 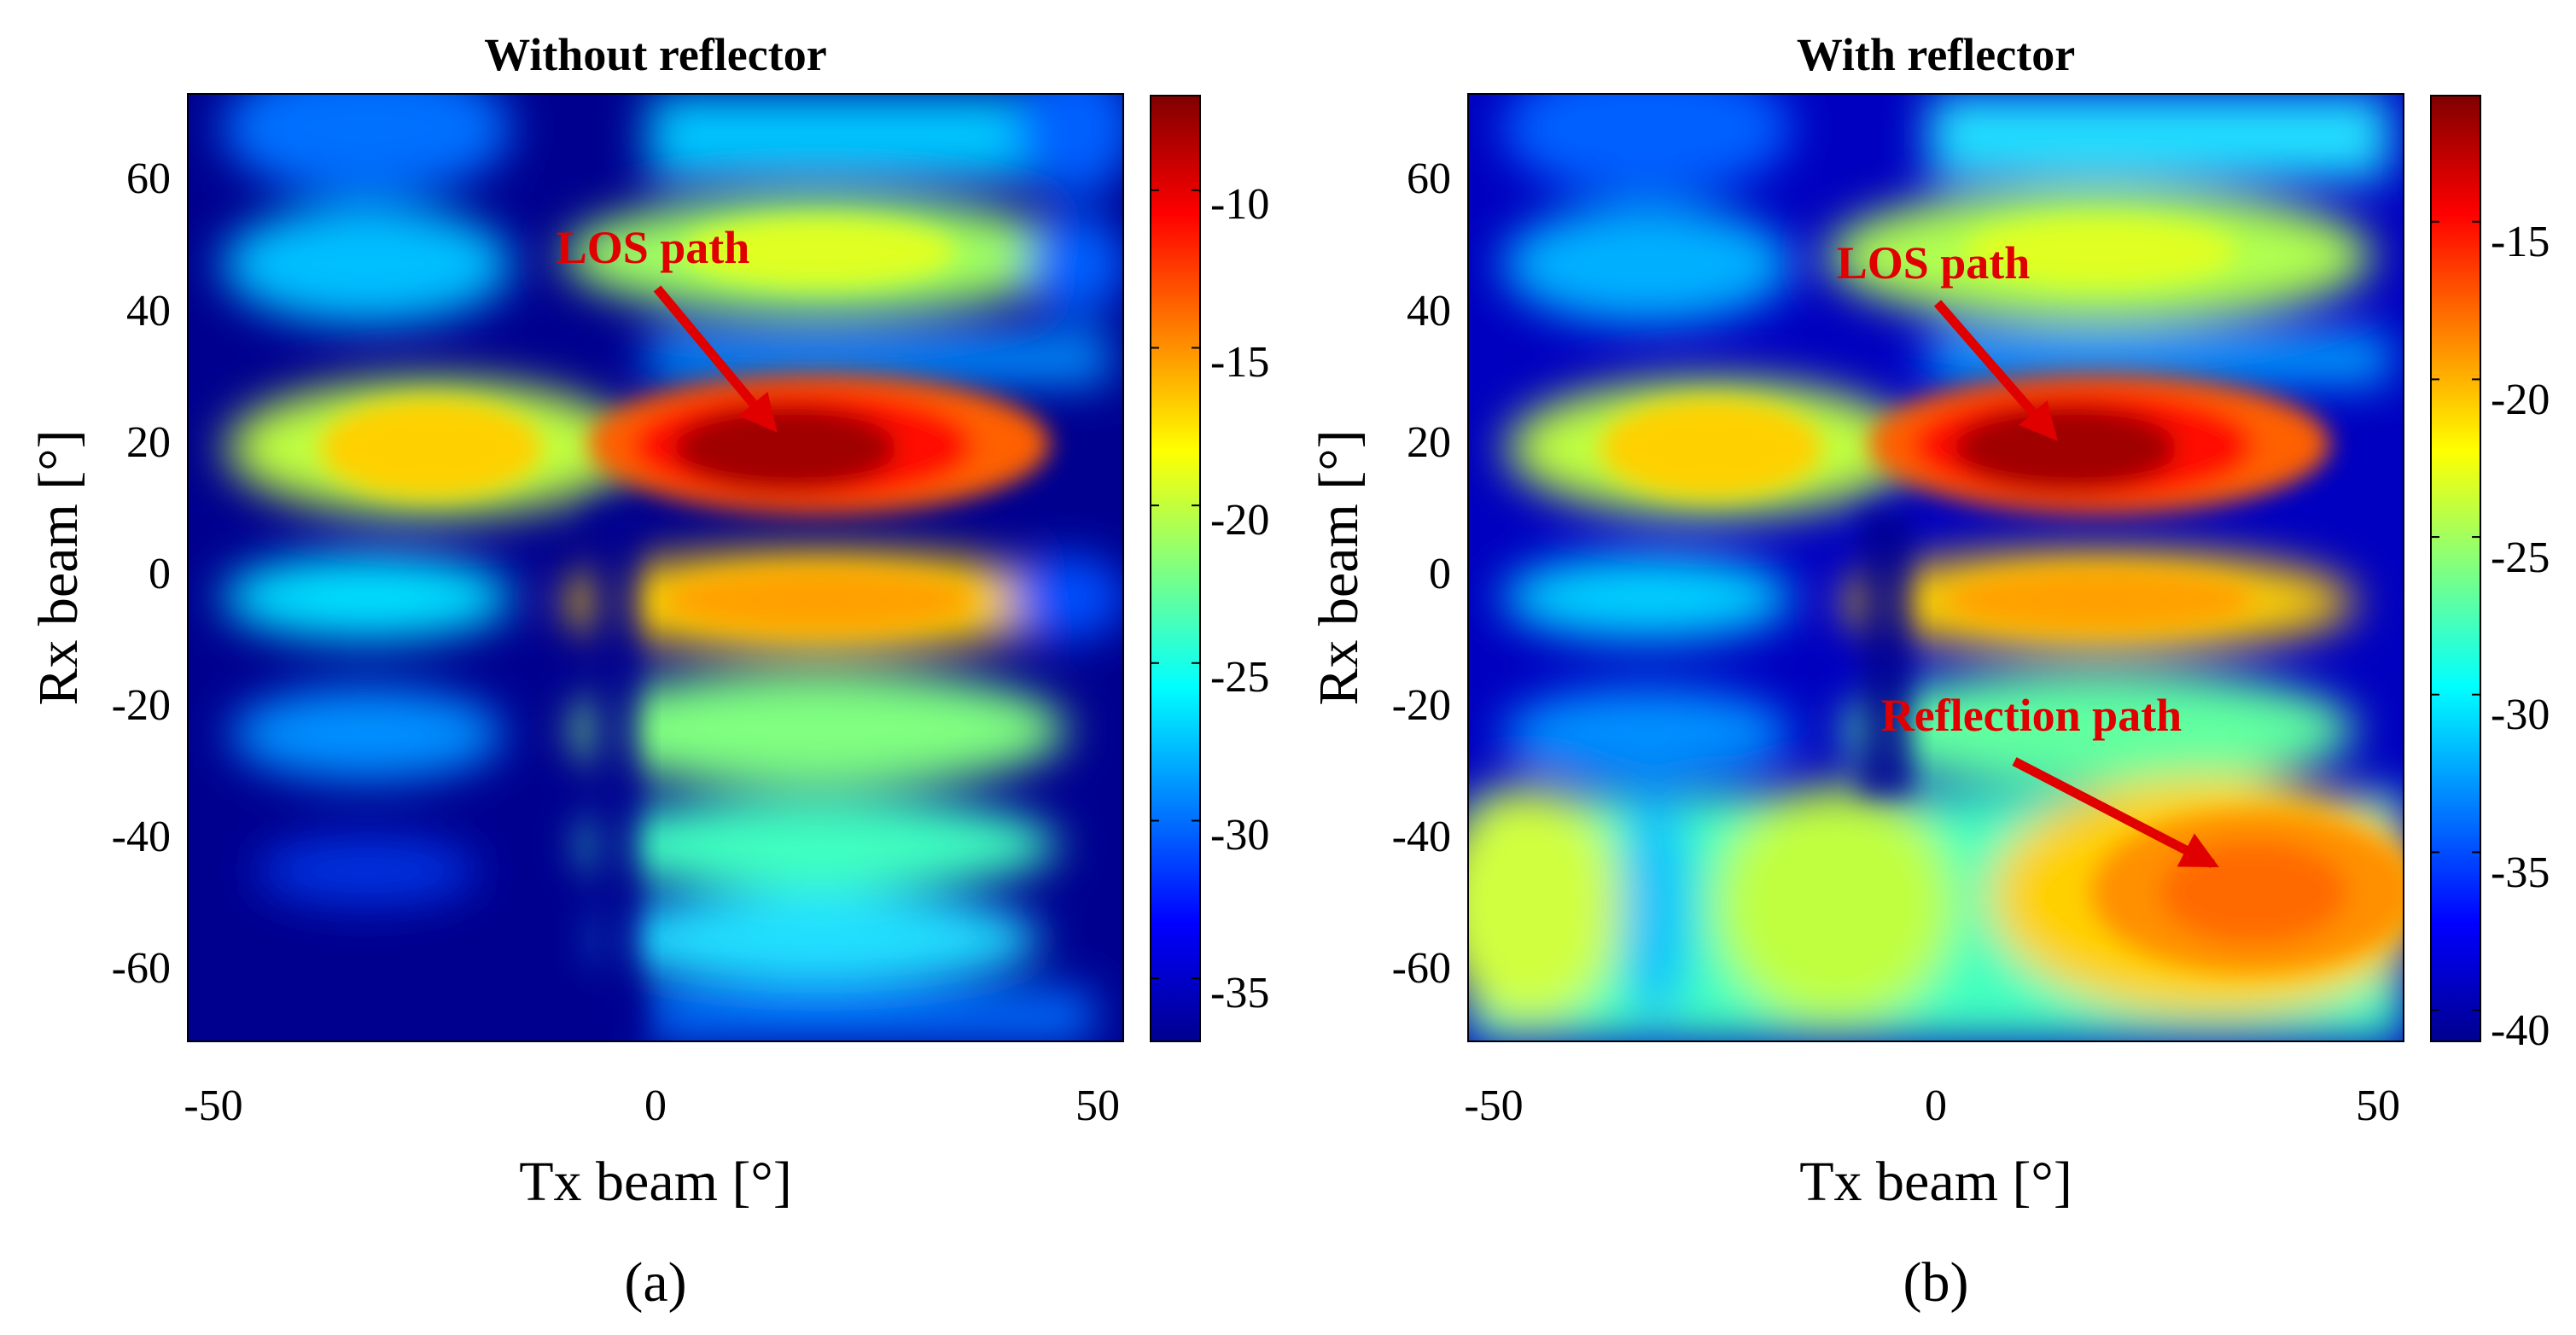 I want to click on panel-b-xtick: 0, so click(x=1936, y=1105).